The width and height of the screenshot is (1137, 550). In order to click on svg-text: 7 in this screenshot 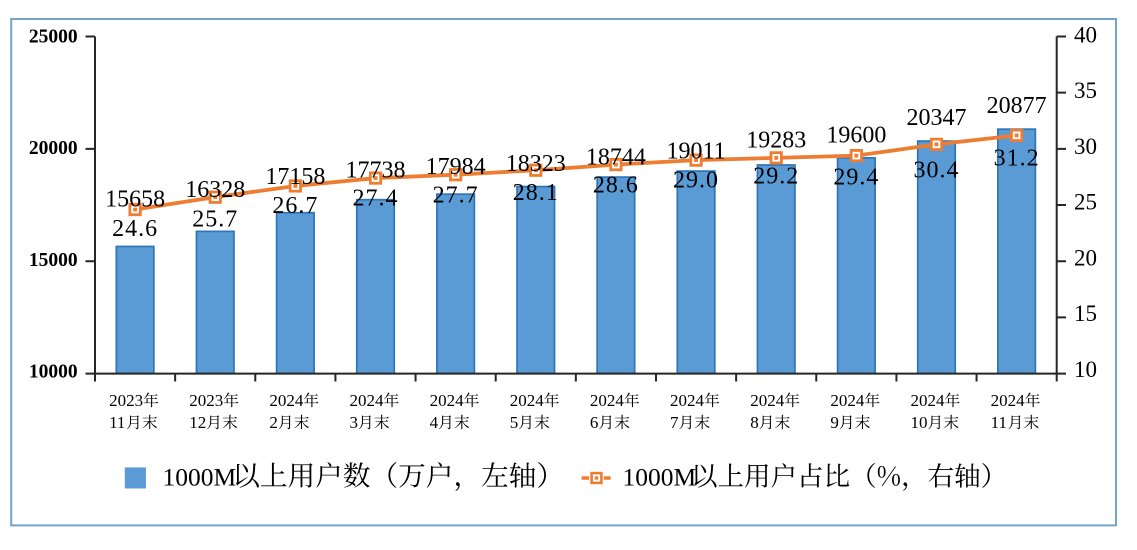, I will do `click(674, 422)`.